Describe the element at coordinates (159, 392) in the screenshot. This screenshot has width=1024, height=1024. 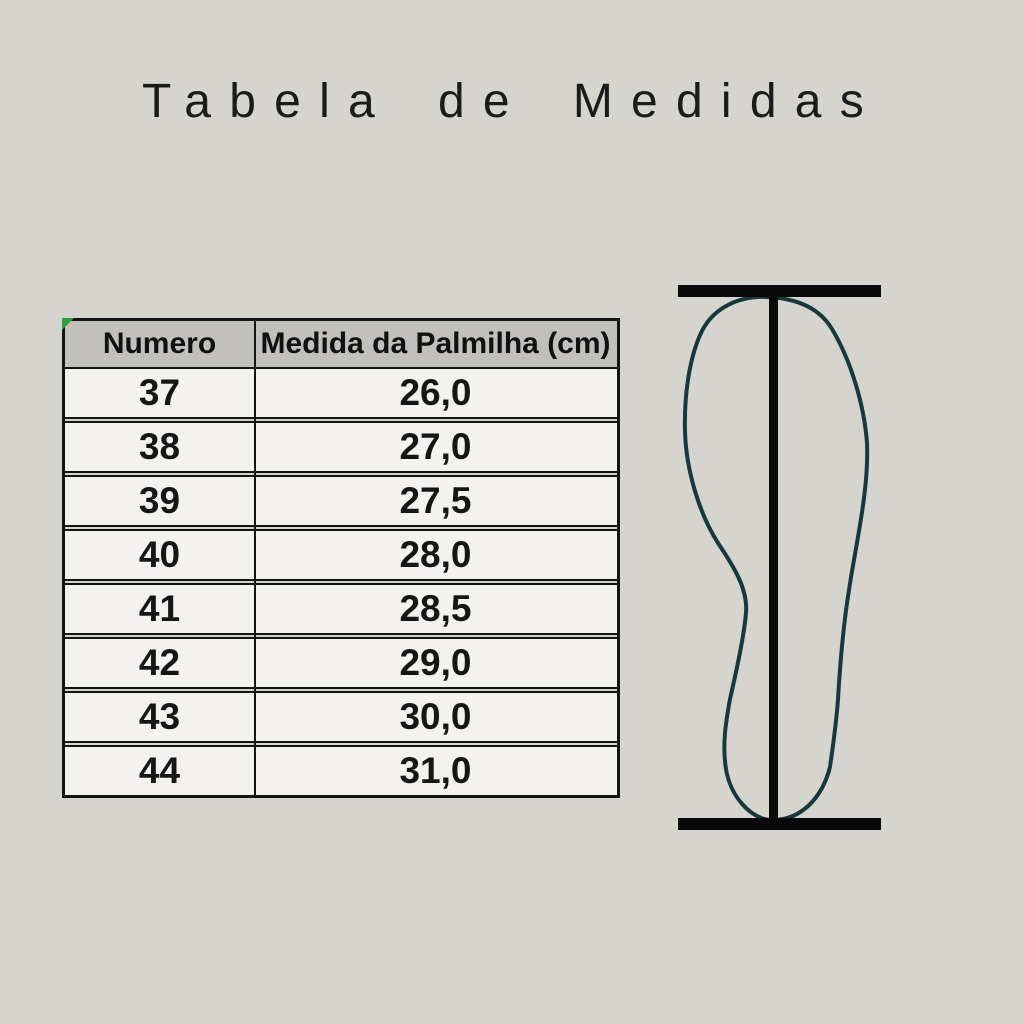
I see `size-cell: 37` at that location.